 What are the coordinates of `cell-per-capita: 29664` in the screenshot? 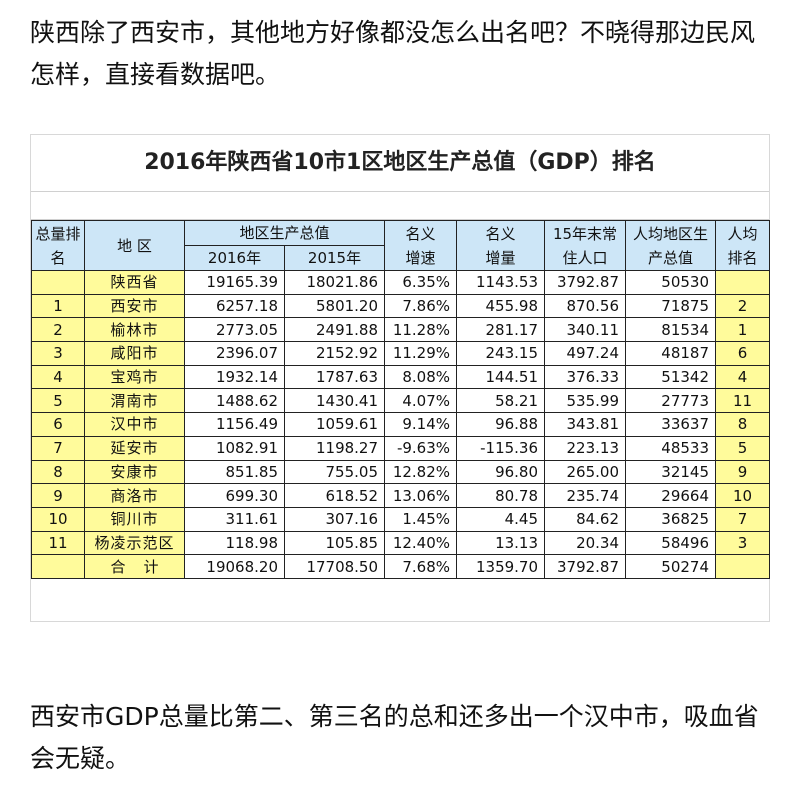 It's located at (671, 495).